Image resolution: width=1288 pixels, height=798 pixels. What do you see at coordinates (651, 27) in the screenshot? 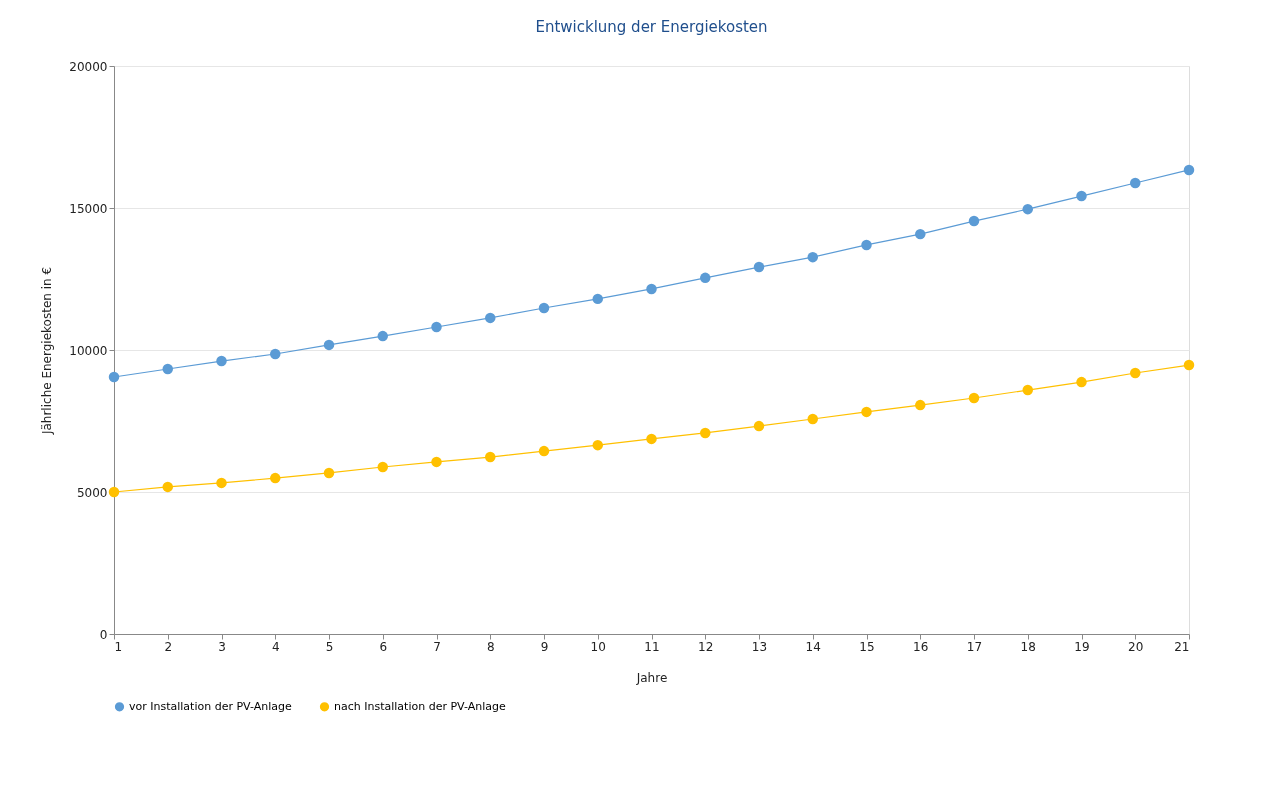
I see `chart-title: Entwicklung der Energiekosten` at bounding box center [651, 27].